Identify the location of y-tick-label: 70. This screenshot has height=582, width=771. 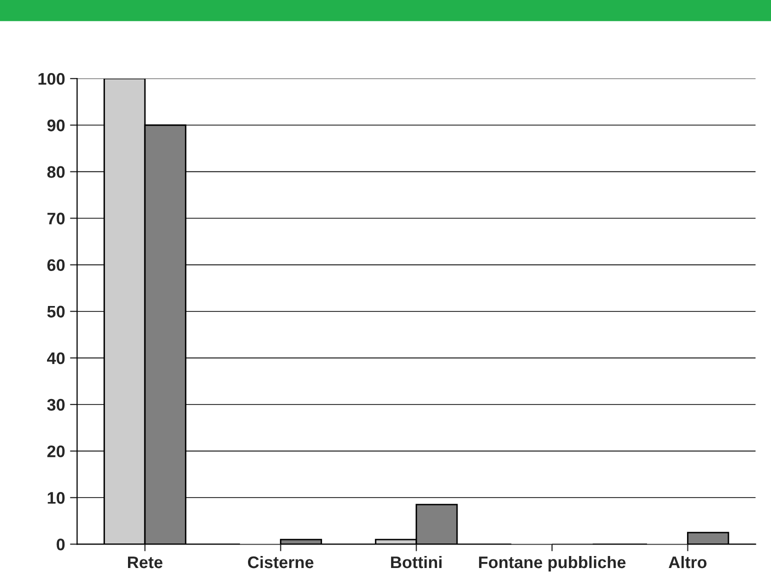
(56, 218).